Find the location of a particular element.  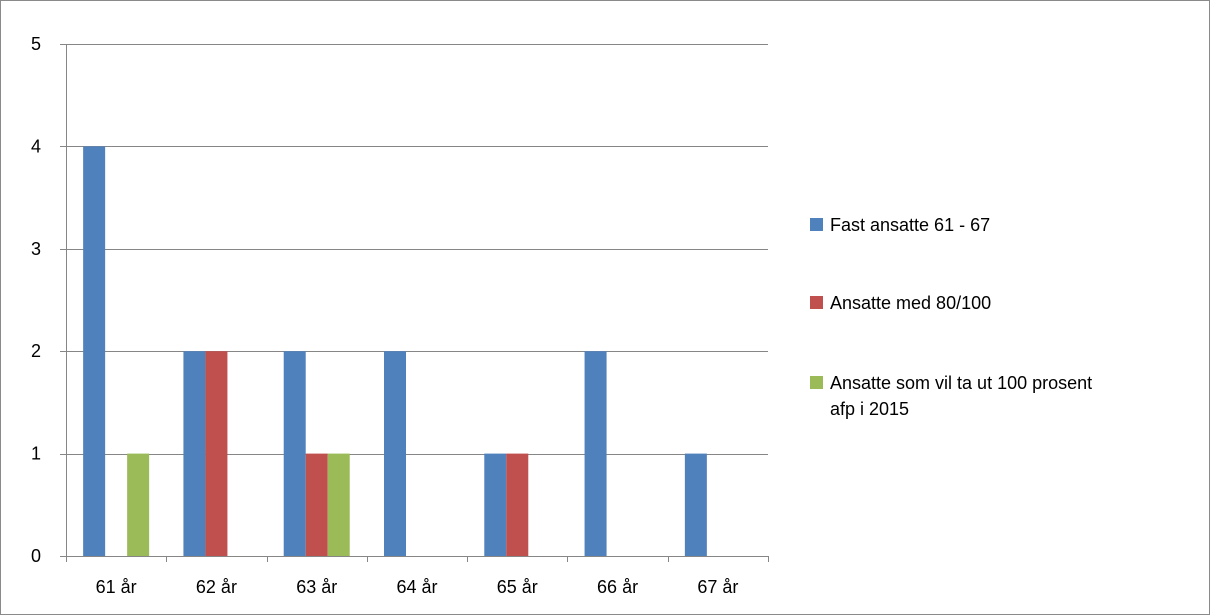

x-tick-labels: 61 år 62 år 63 år 64 år 65 år 66 år 67 år is located at coordinates (417, 587).